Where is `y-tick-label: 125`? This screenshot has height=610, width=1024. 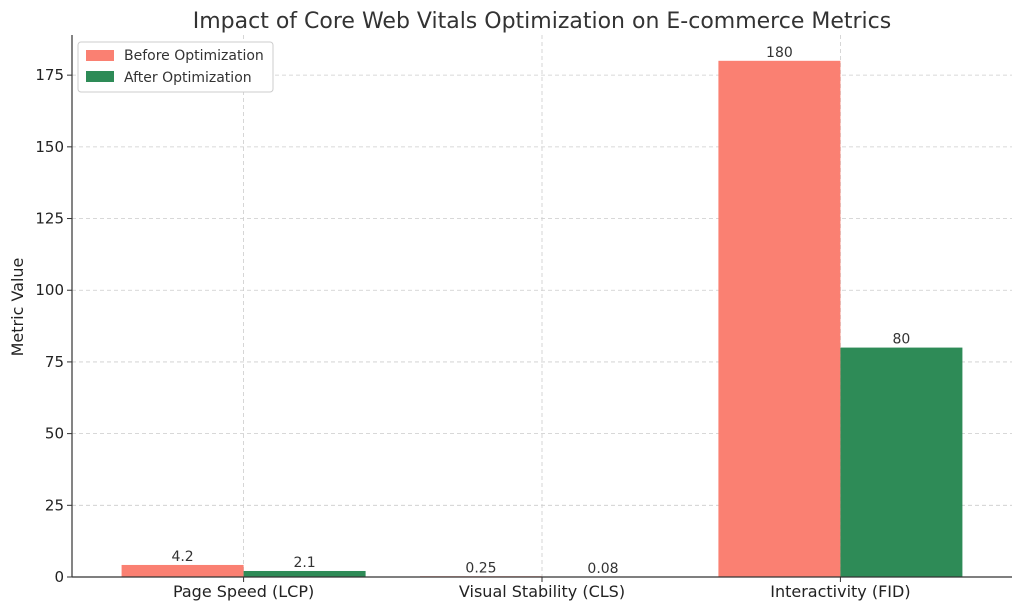
y-tick-label: 125 is located at coordinates (49, 219).